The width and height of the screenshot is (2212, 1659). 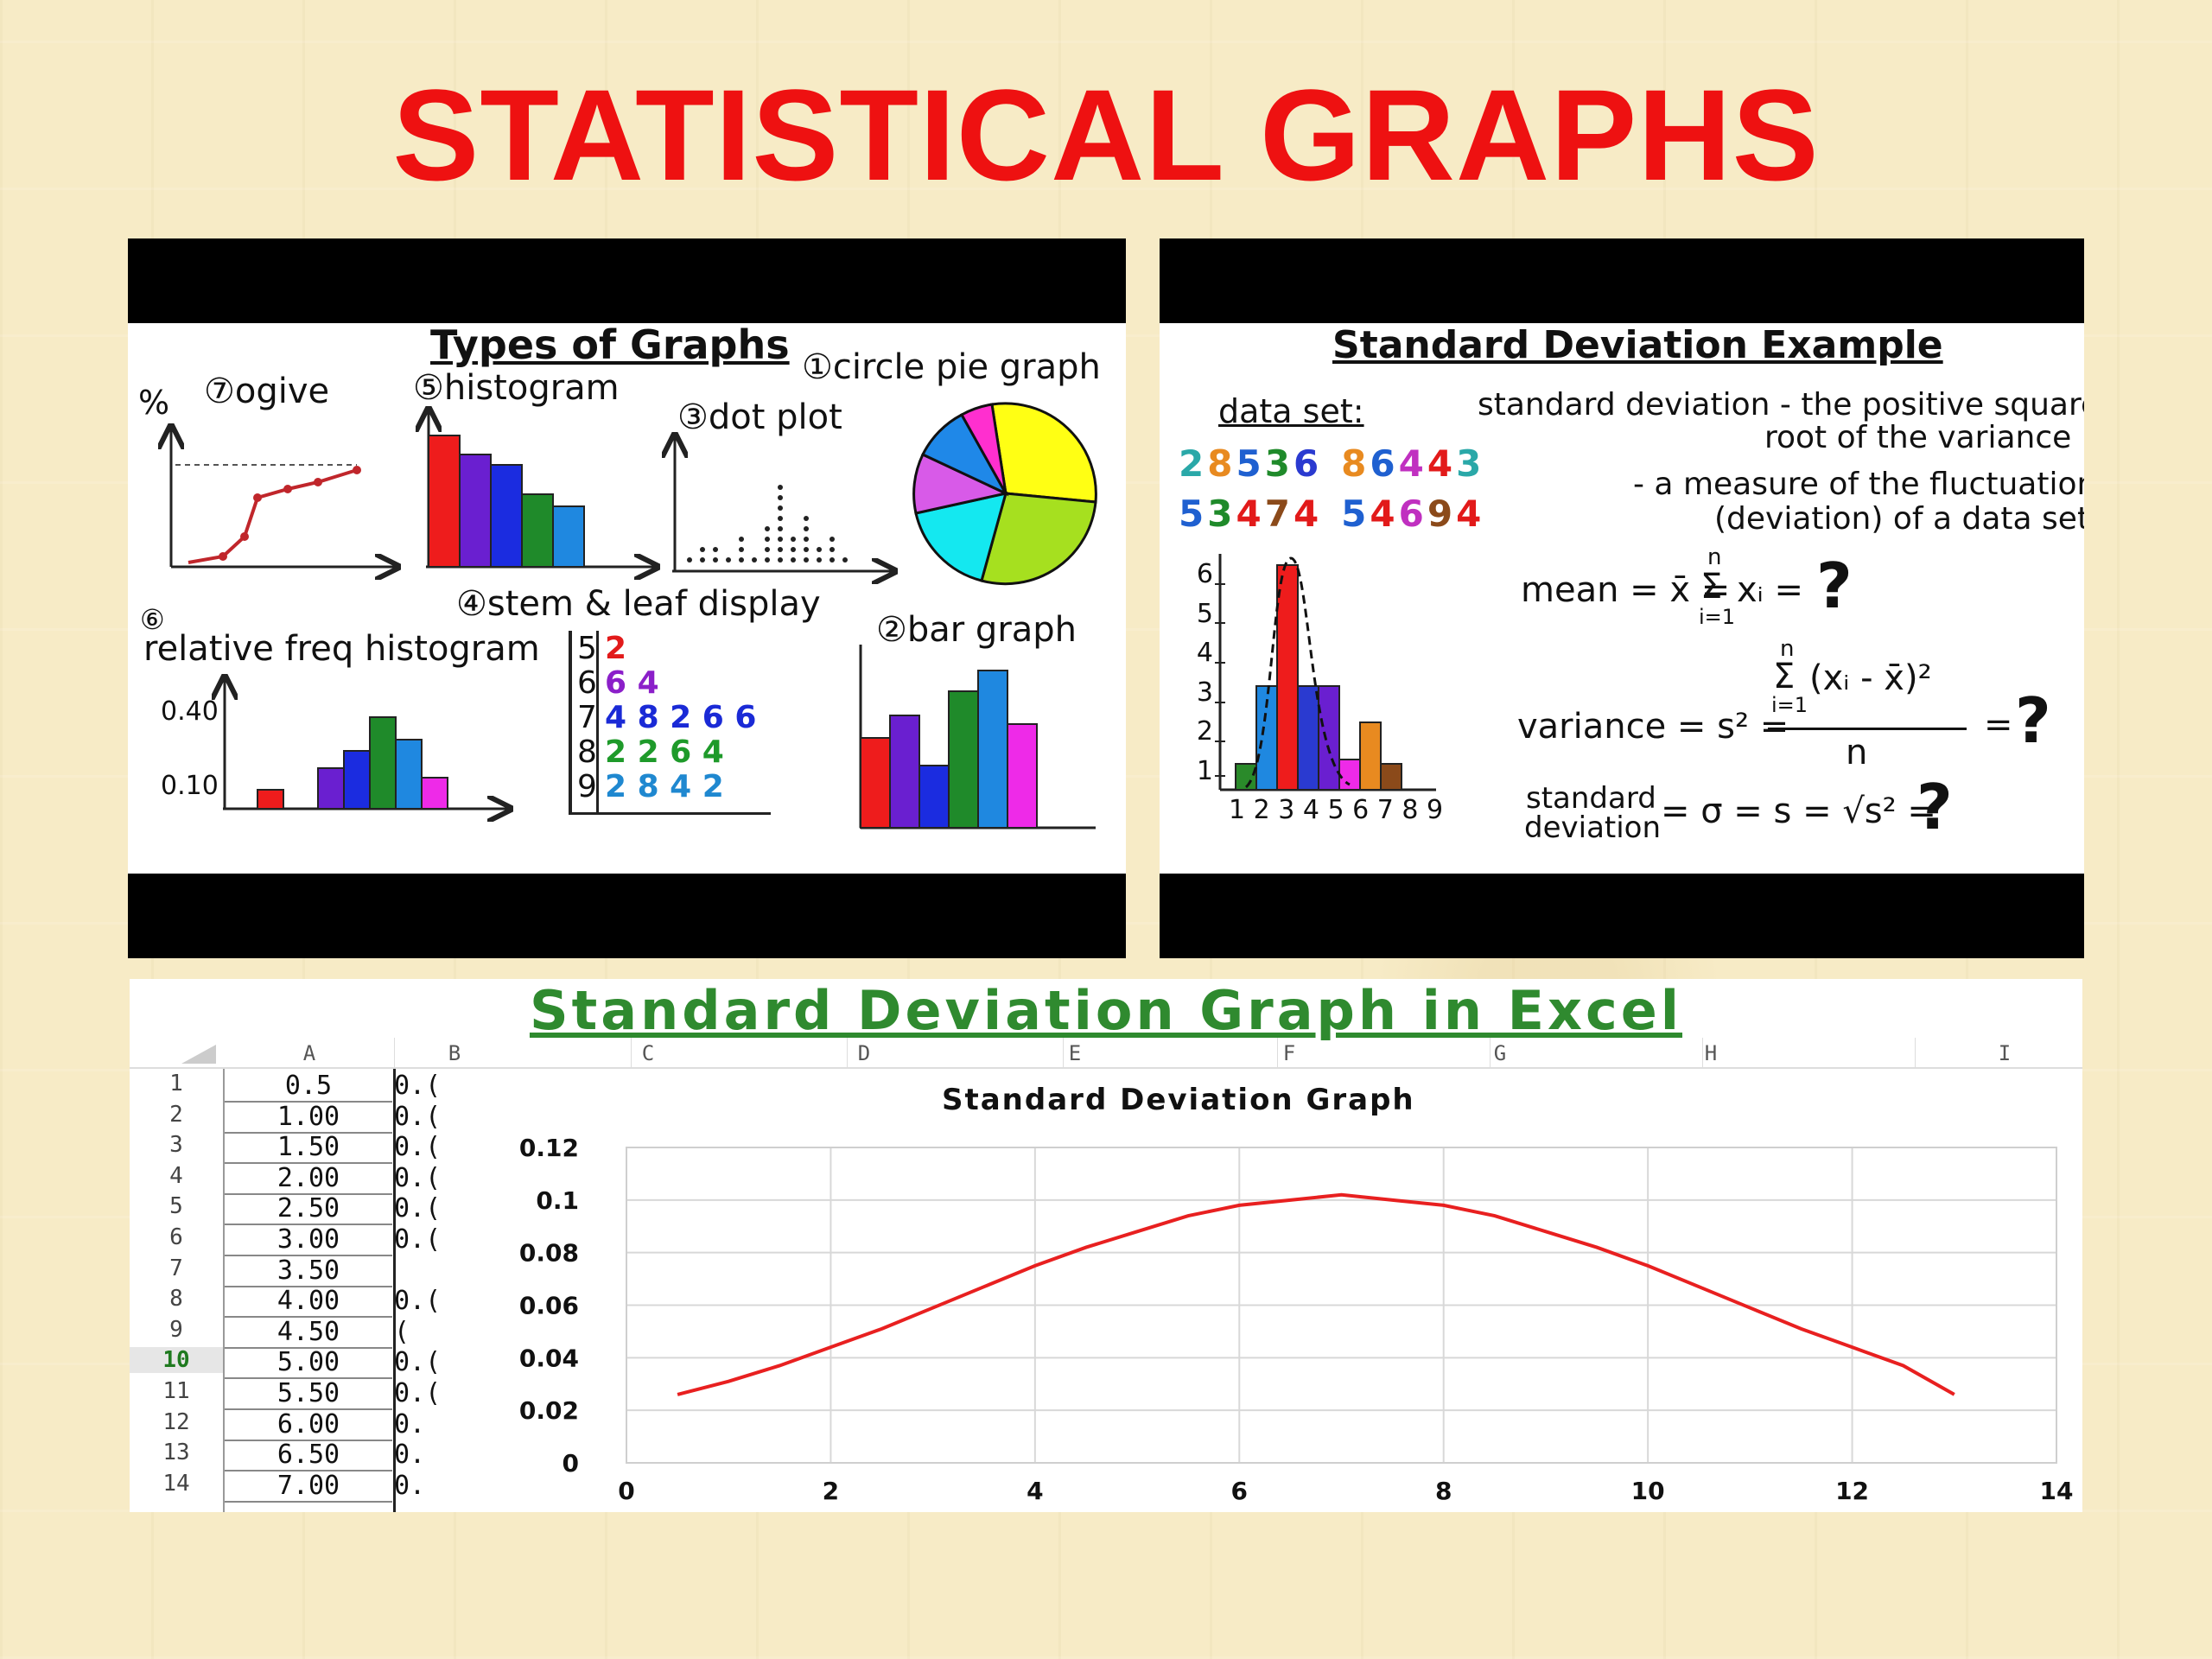 I want to click on digit: 3, so click(x=1470, y=463).